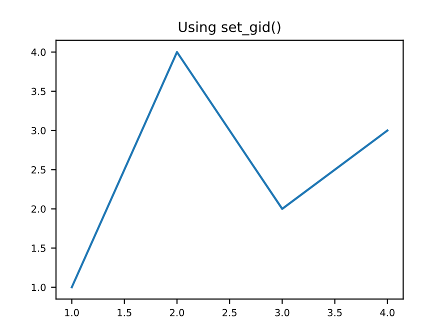 Image resolution: width=448 pixels, height=336 pixels. Describe the element at coordinates (39, 130) in the screenshot. I see `y-tick-label: 3.0` at that location.